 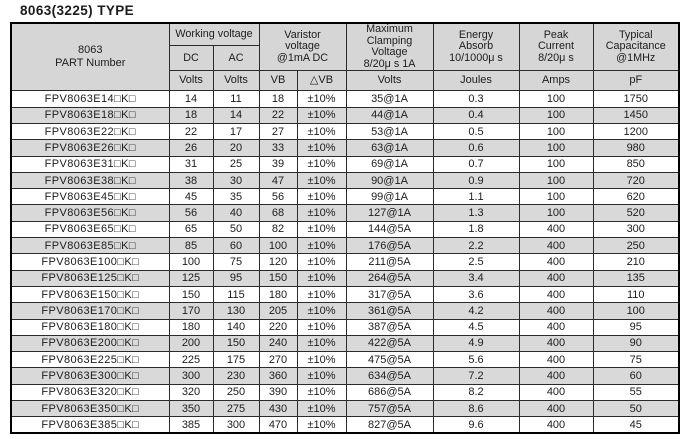 I want to click on value-cell: 69@1A, so click(x=389, y=164).